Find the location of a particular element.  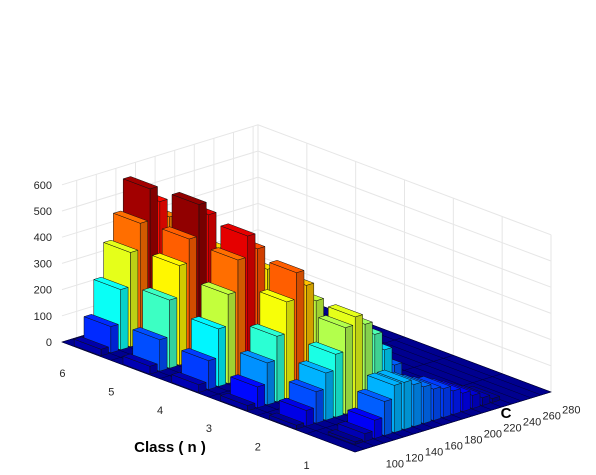

c-tick-label: 200 is located at coordinates (493, 435).